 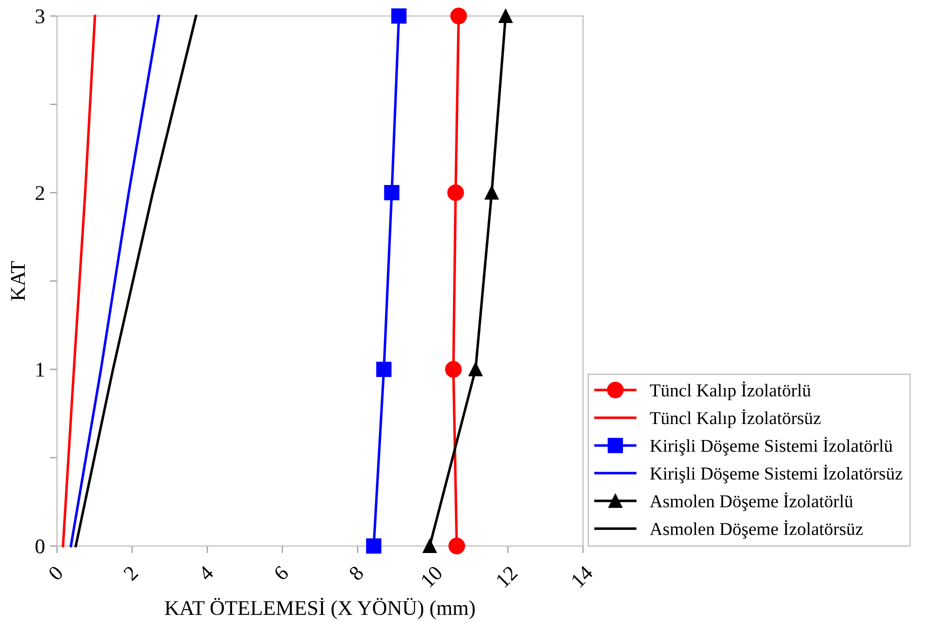 I want to click on x-tick-label: 12, so click(x=507, y=576).